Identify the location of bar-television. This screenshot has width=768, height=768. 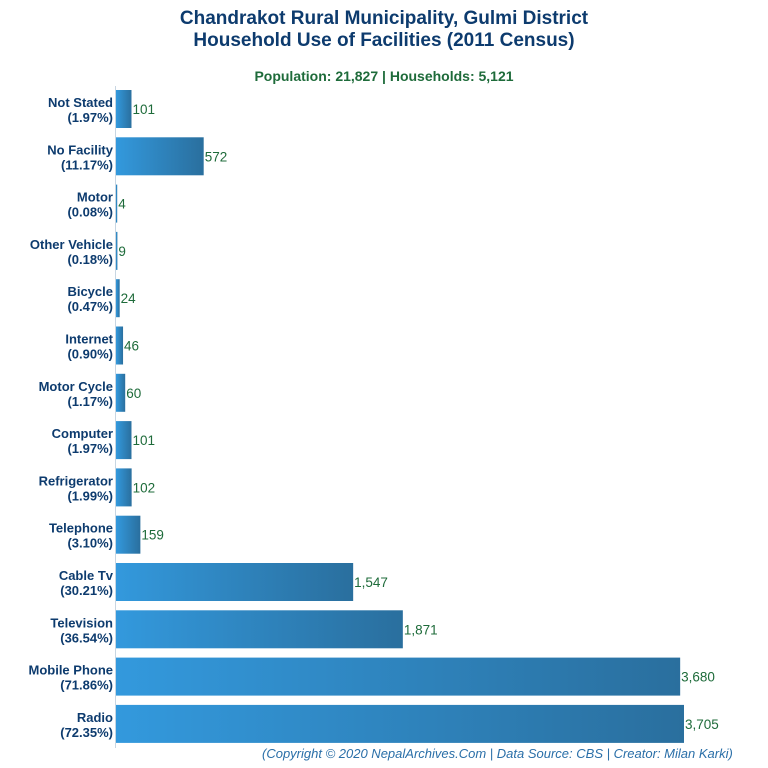
(259, 629).